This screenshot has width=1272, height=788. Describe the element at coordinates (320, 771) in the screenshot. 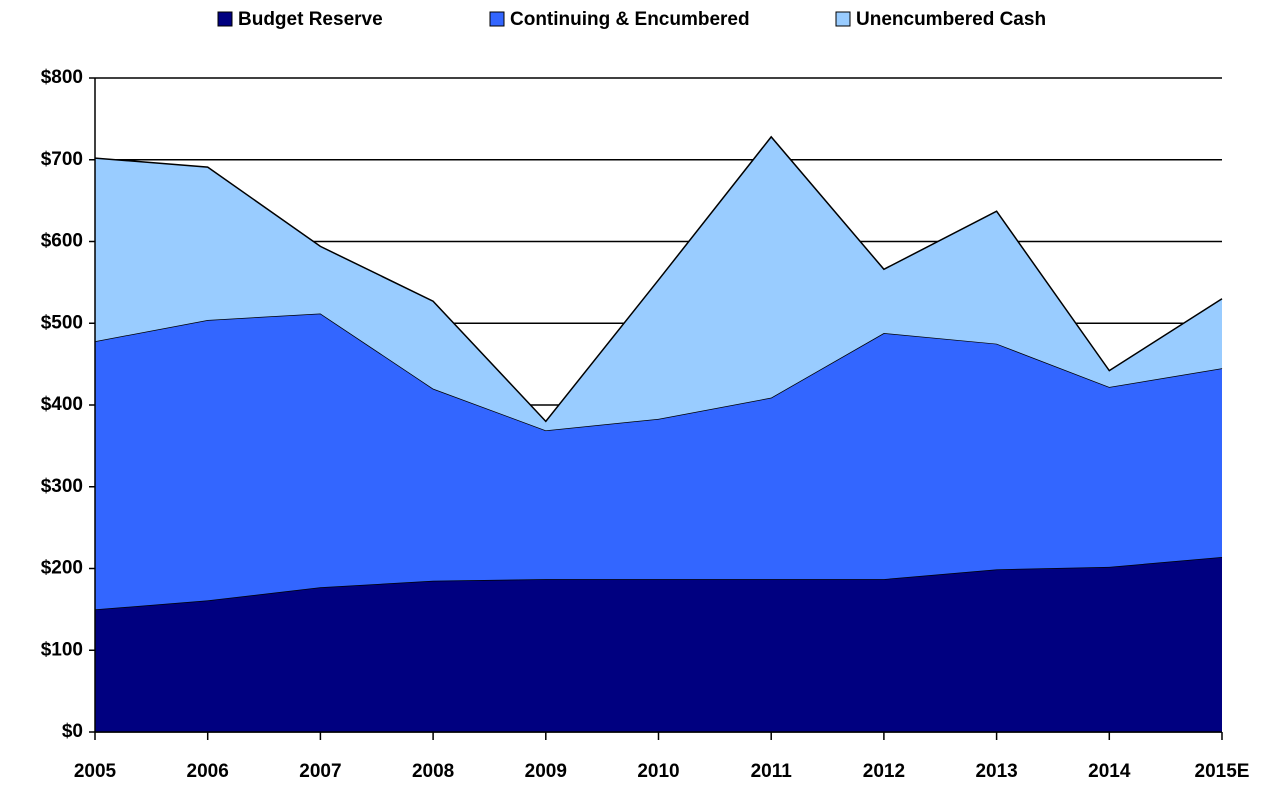

I see `x-tick-label: 2007` at that location.